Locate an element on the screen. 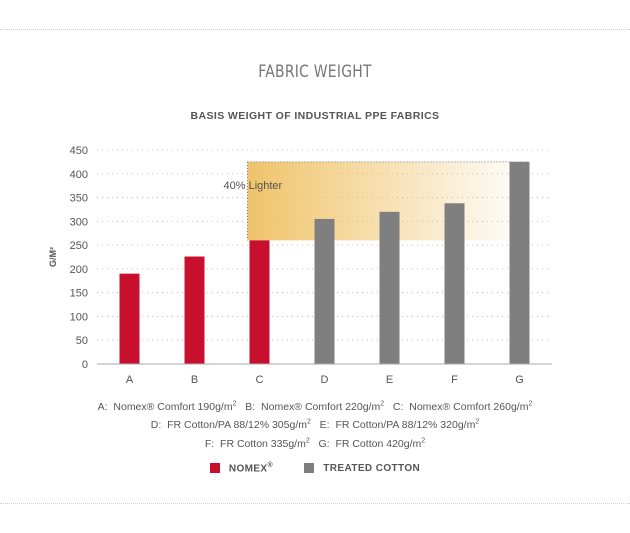 The image size is (630, 533). bar-b is located at coordinates (194, 310).